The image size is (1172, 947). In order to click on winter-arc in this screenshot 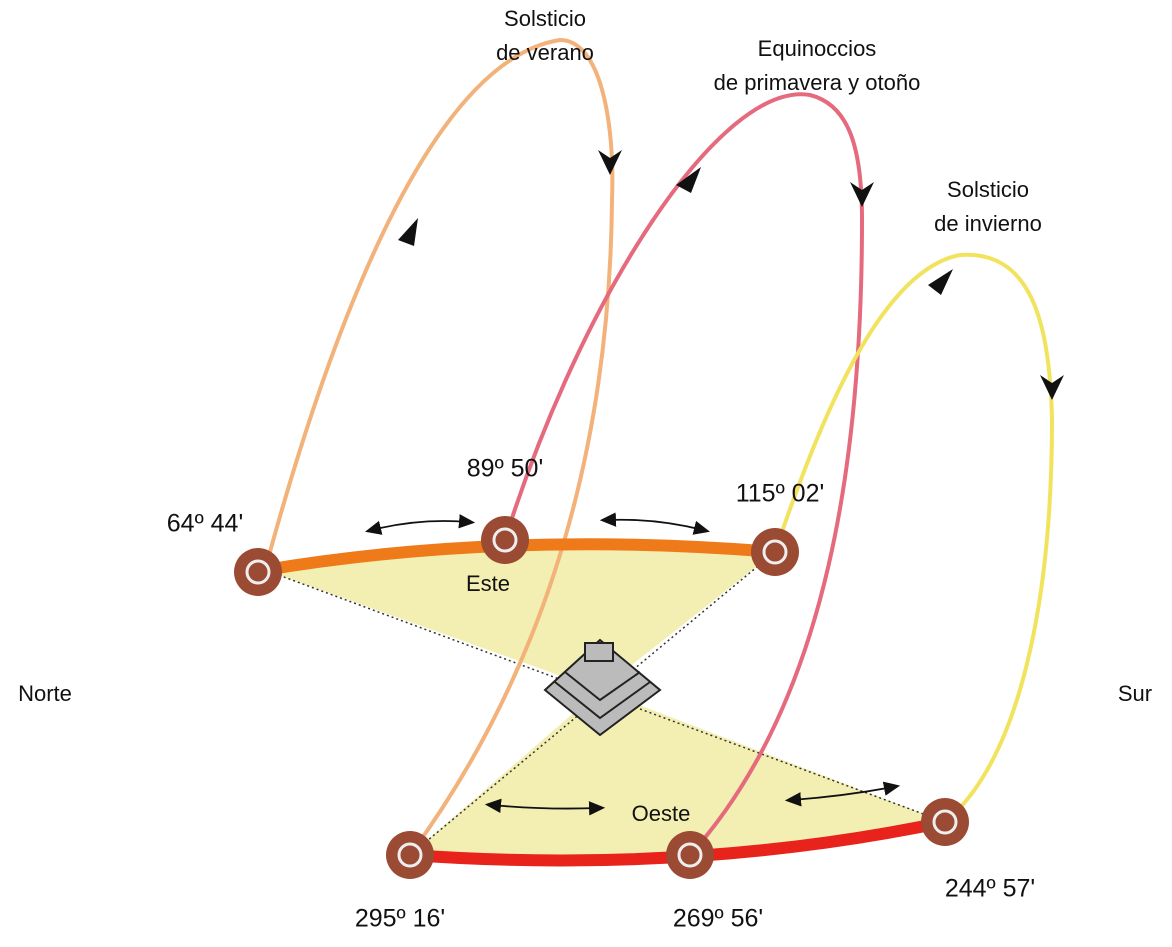, I will do `click(914, 538)`.